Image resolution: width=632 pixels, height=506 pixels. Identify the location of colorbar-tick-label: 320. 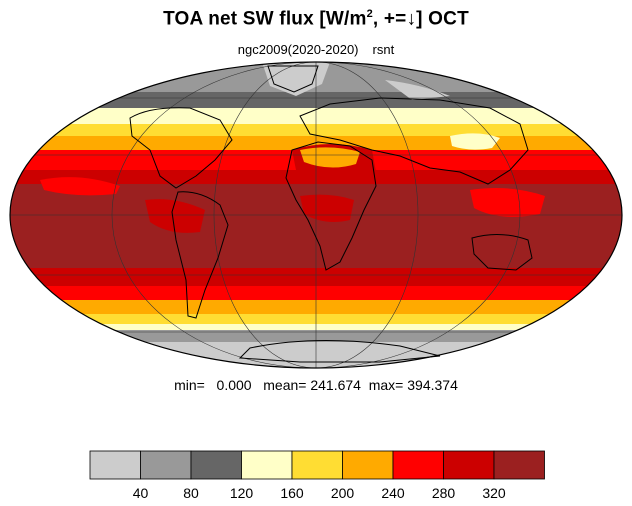
(494, 493).